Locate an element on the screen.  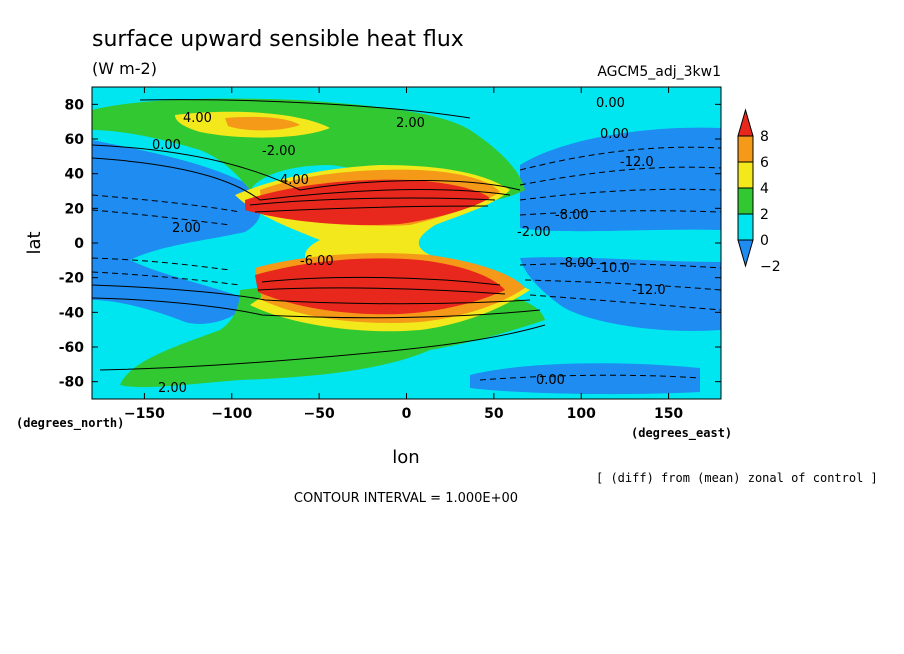
x-tick-label: 50 is located at coordinates (494, 414).